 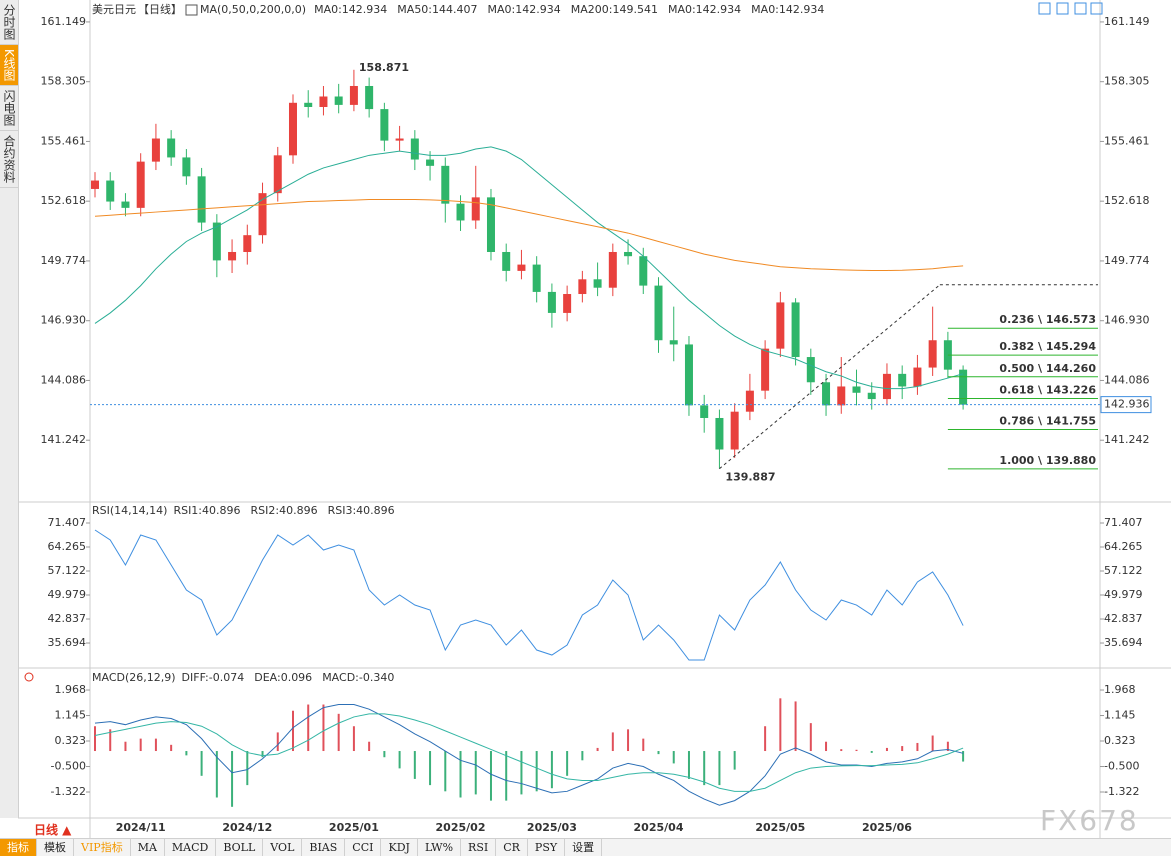 What do you see at coordinates (1127, 320) in the screenshot?
I see `y-tick-label: 146.930` at bounding box center [1127, 320].